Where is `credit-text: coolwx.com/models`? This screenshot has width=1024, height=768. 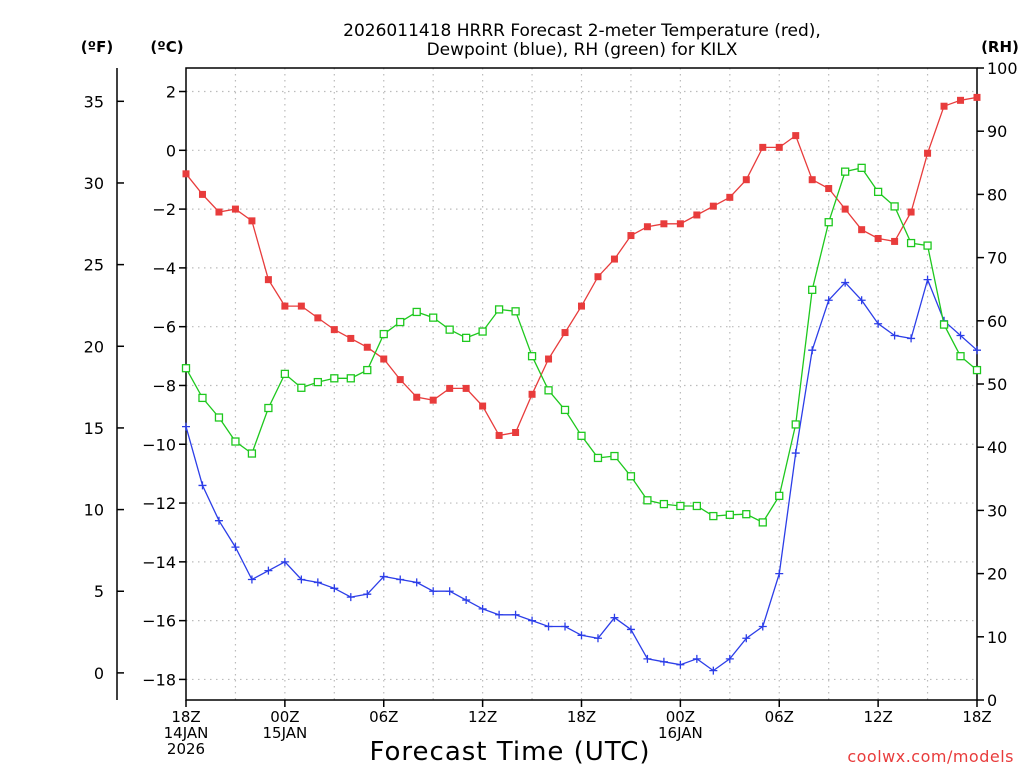 credit-text: coolwx.com/models is located at coordinates (930, 756).